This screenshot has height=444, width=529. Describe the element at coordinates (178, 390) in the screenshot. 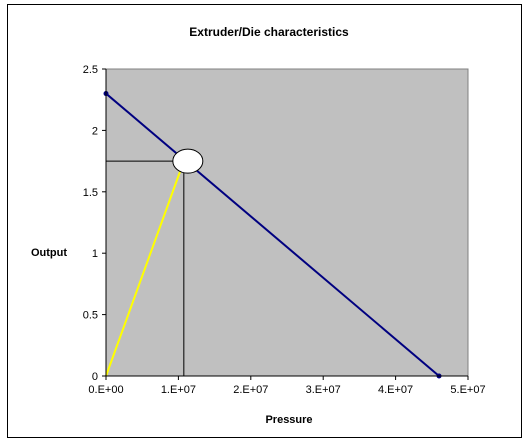

I see `x-tick-label: 1.E+07` at that location.